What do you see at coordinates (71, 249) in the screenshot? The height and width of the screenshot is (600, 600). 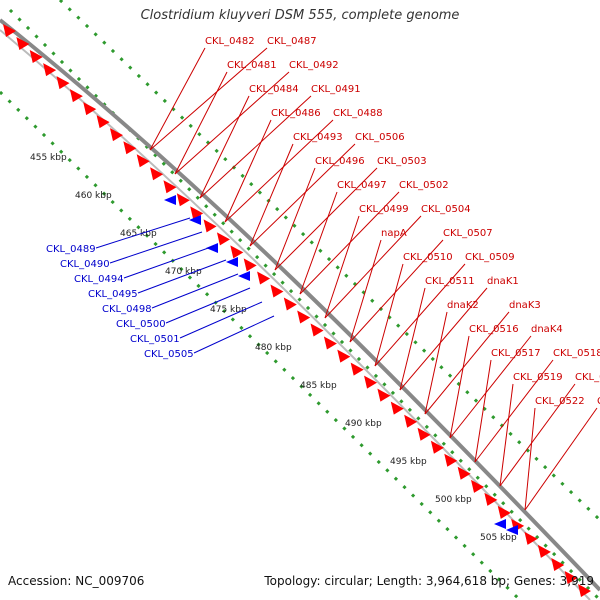 I see `reverse-gene-label: CKL_0489` at bounding box center [71, 249].